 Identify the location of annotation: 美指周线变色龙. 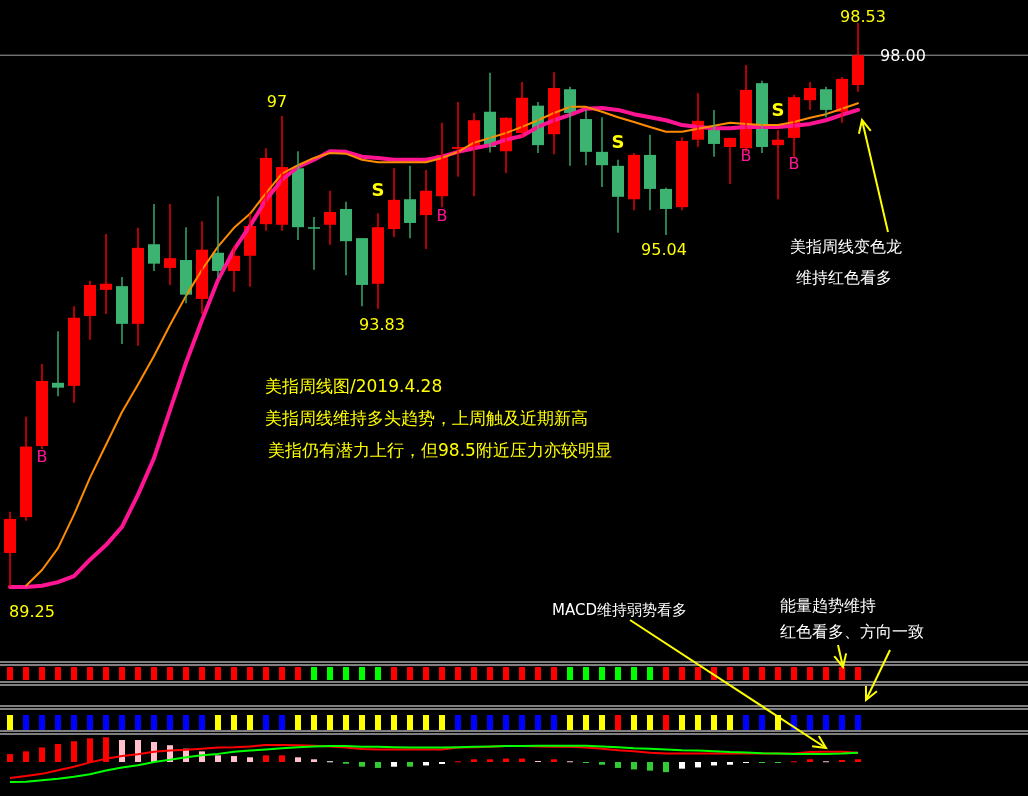
(846, 246).